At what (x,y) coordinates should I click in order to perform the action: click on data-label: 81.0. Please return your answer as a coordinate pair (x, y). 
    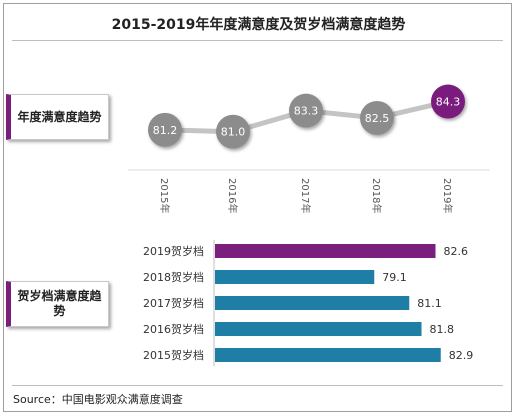
    Looking at the image, I should click on (233, 132).